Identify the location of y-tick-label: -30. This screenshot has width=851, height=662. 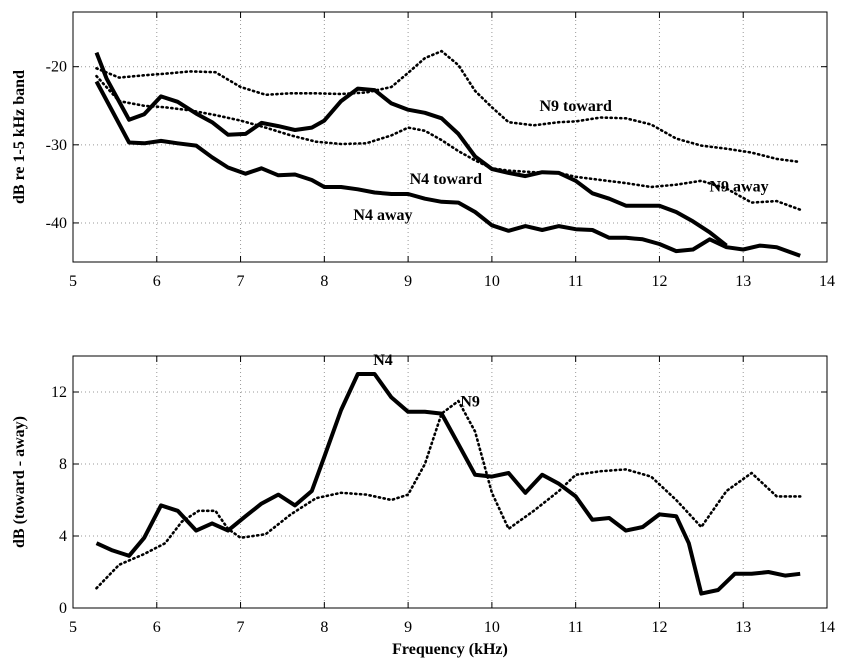
(56, 145).